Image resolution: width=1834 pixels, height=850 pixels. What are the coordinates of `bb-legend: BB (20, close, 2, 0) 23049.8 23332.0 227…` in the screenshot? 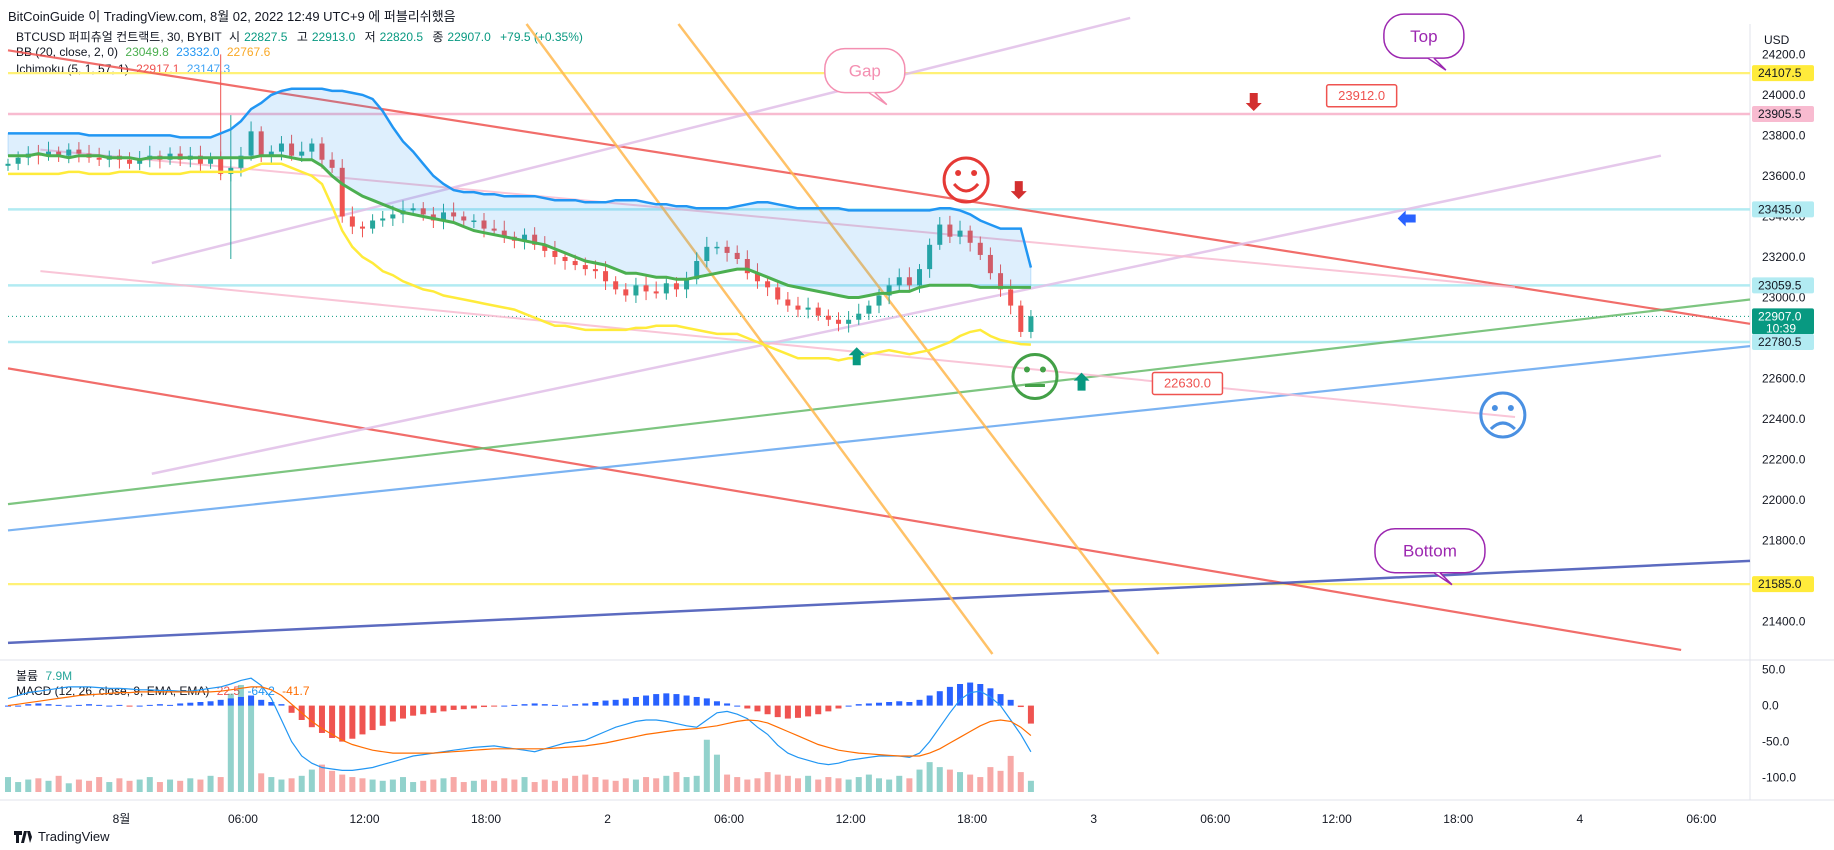 It's located at (145, 52).